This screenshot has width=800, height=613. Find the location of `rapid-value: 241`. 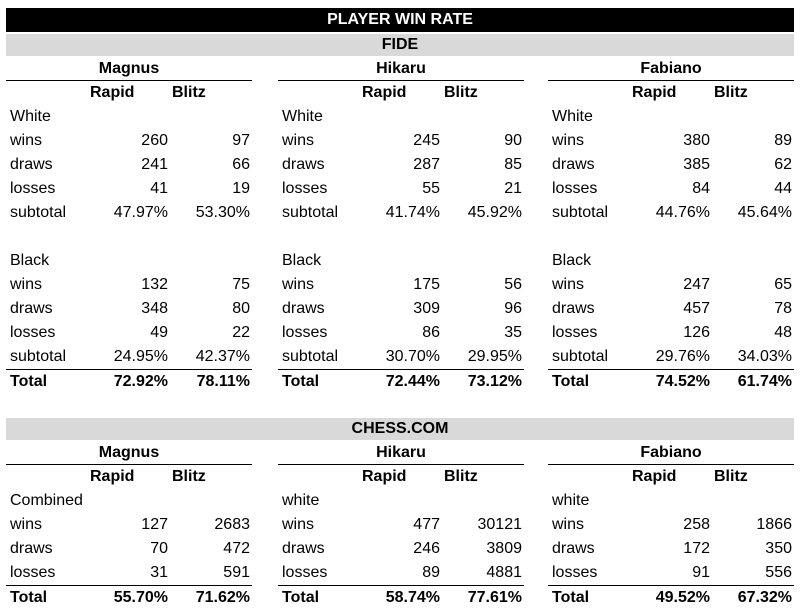

rapid-value: 241 is located at coordinates (154, 164).